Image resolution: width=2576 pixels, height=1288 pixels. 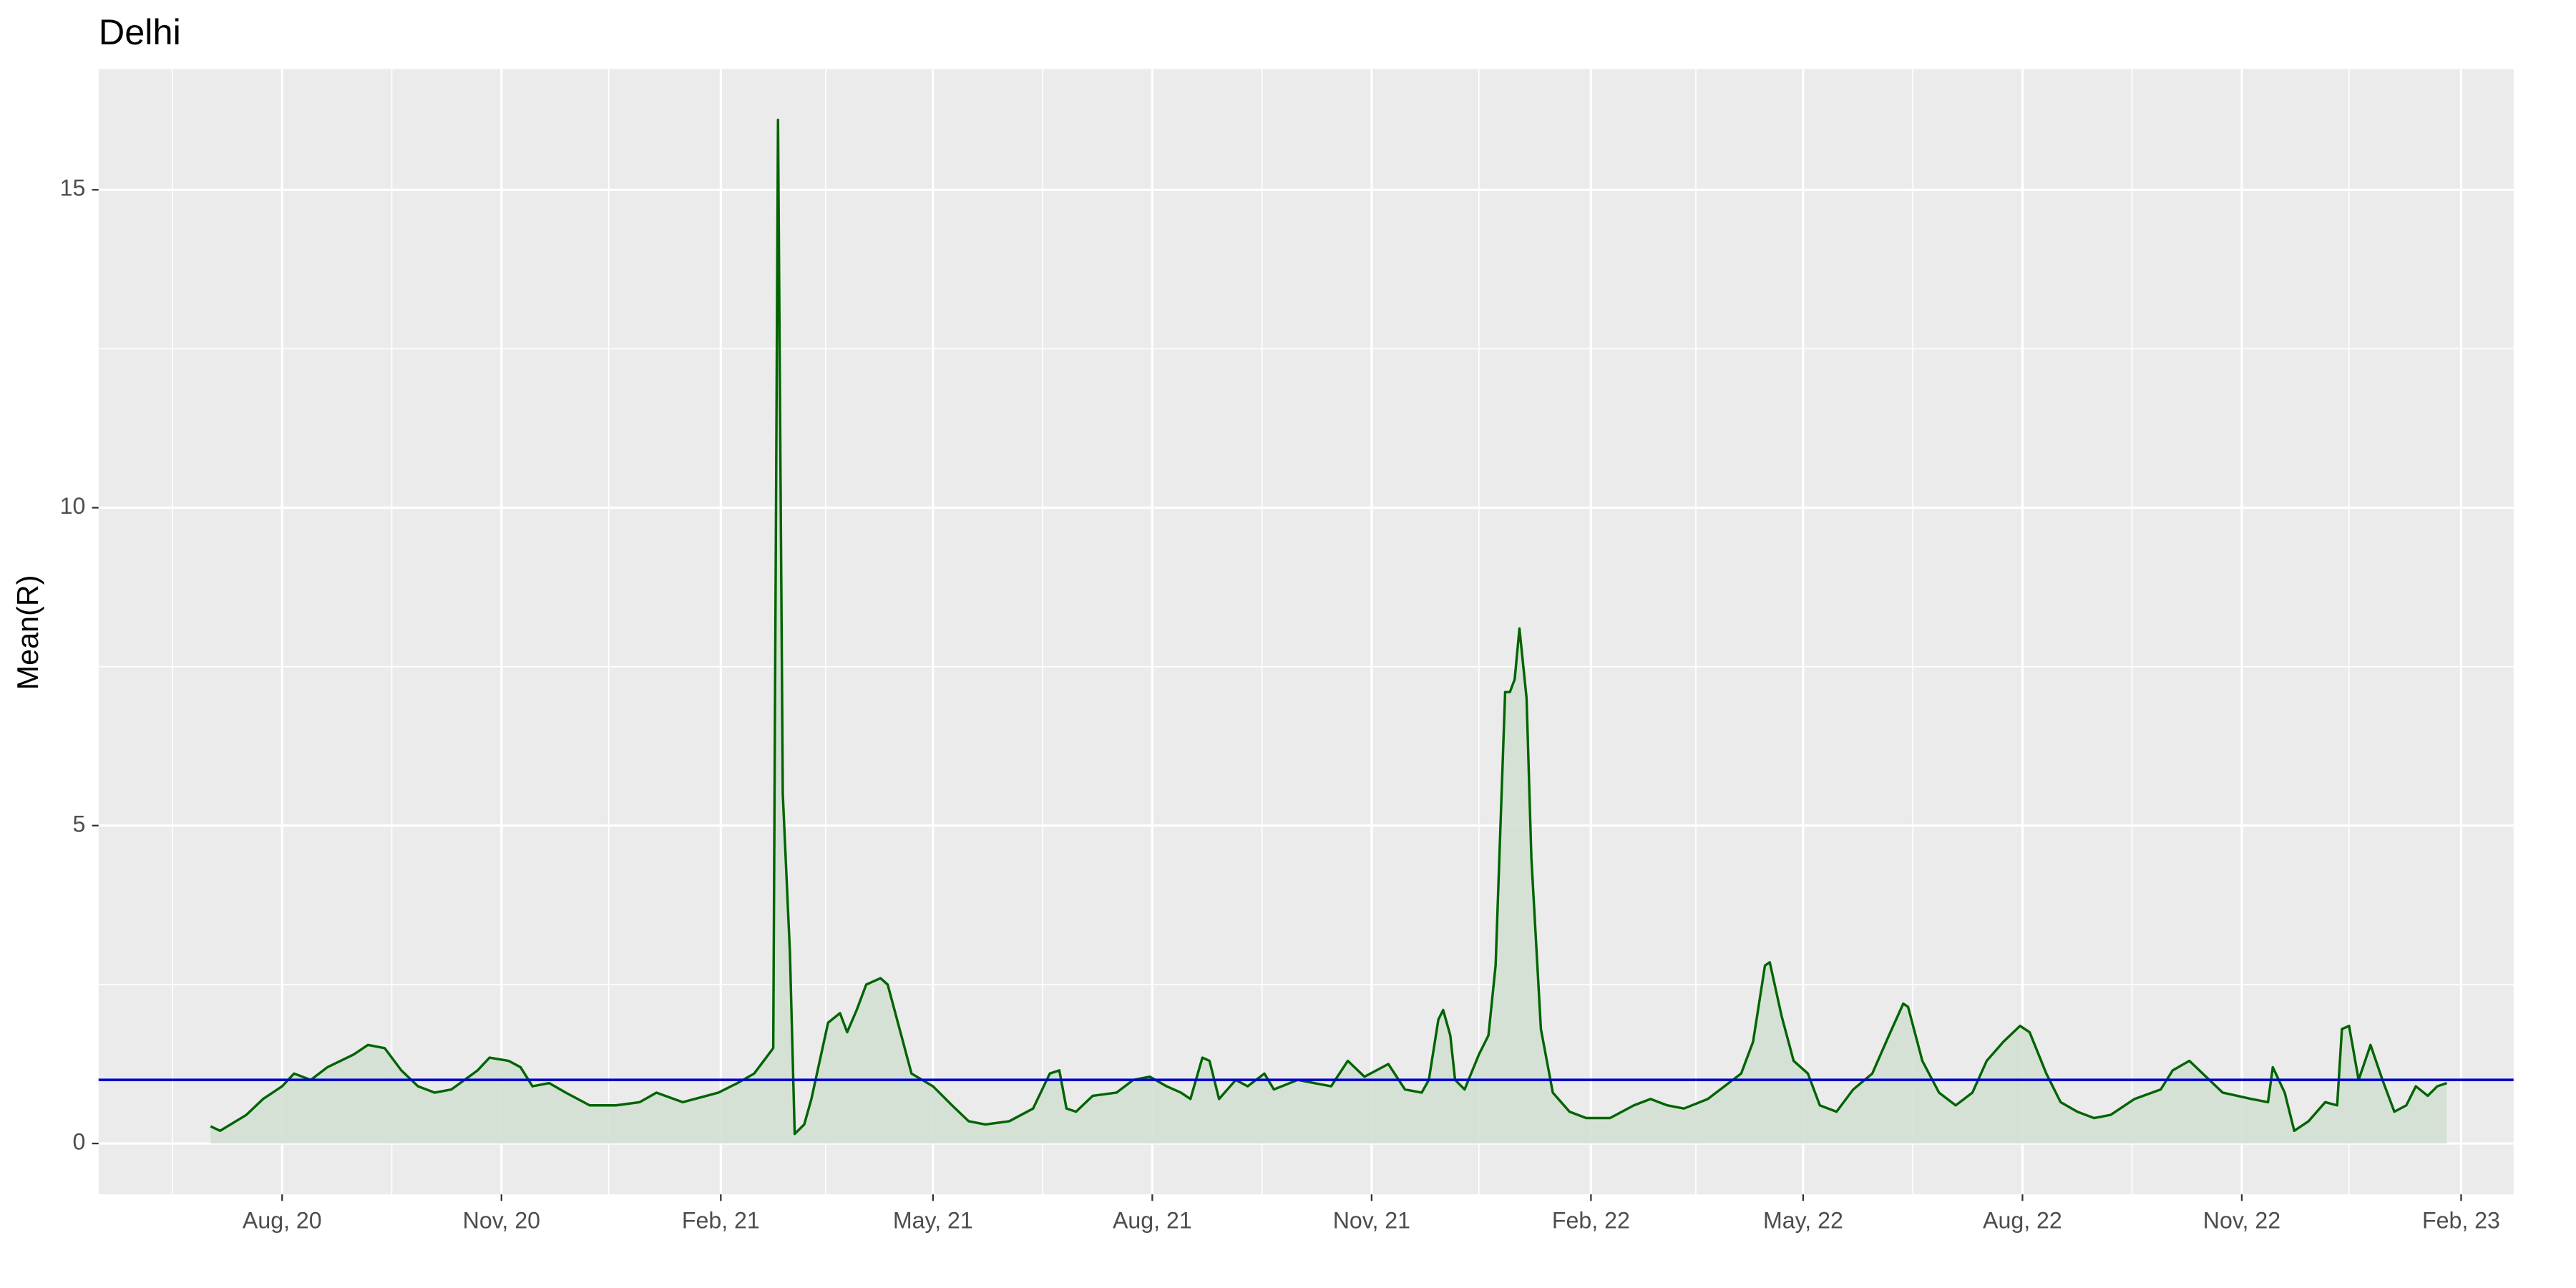 What do you see at coordinates (2461, 1221) in the screenshot?
I see `x-tick-label: Feb, 23` at bounding box center [2461, 1221].